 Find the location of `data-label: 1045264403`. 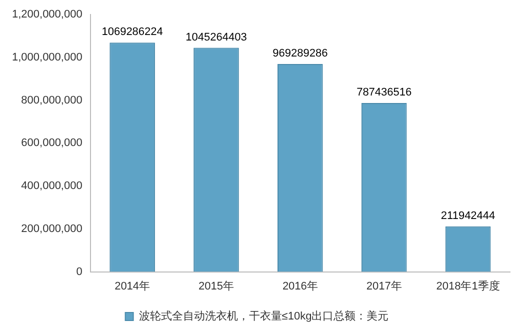

data-label: 1045264403 is located at coordinates (216, 37).